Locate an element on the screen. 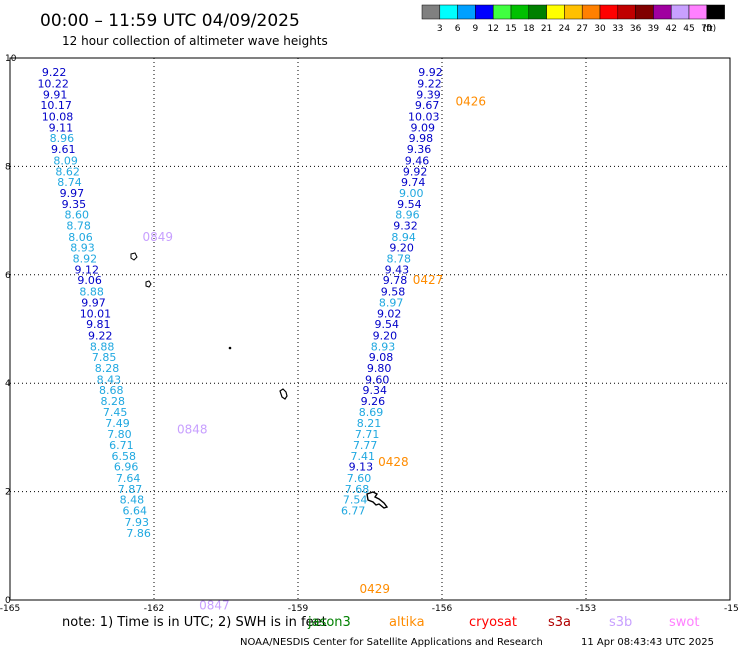 The image size is (740, 650). pass-time-label: 0848 is located at coordinates (192, 429).